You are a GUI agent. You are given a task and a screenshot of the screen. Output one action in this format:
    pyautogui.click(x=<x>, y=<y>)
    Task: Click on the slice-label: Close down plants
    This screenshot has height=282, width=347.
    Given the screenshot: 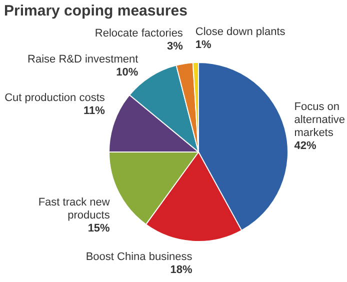 What is the action you would take?
    pyautogui.click(x=240, y=32)
    